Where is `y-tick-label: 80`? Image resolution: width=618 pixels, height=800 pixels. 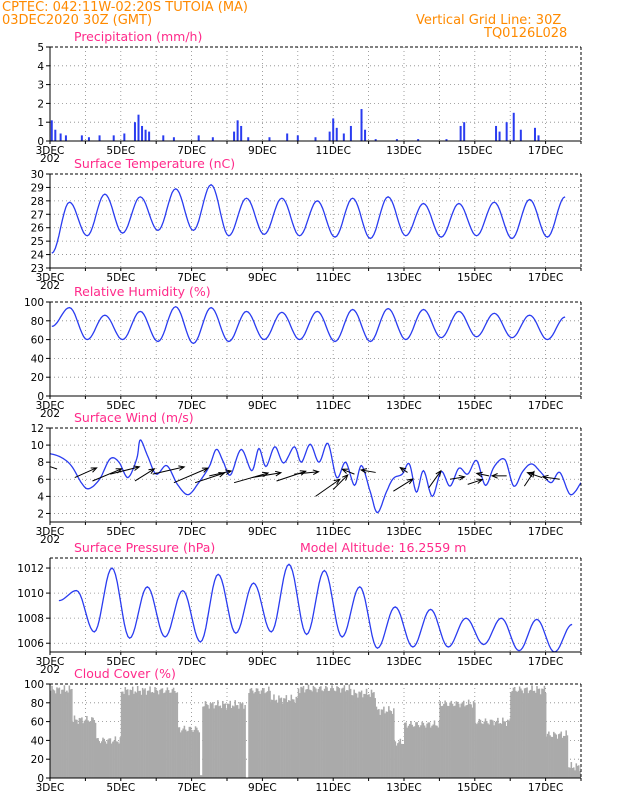
y-tick-label: 80 is located at coordinates (37, 322).